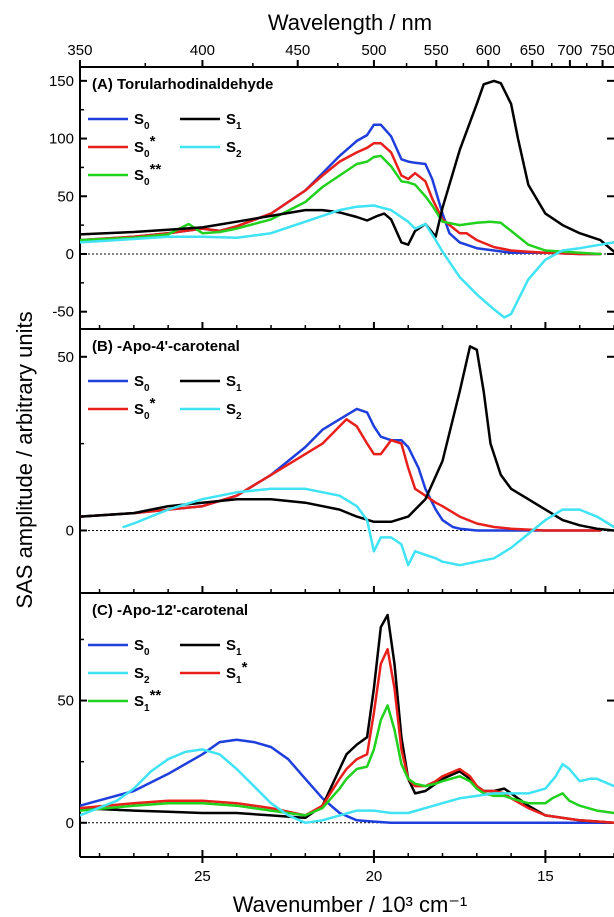 The image size is (614, 917). Describe the element at coordinates (202, 50) in the screenshot. I see `top-tick-label: 400` at that location.